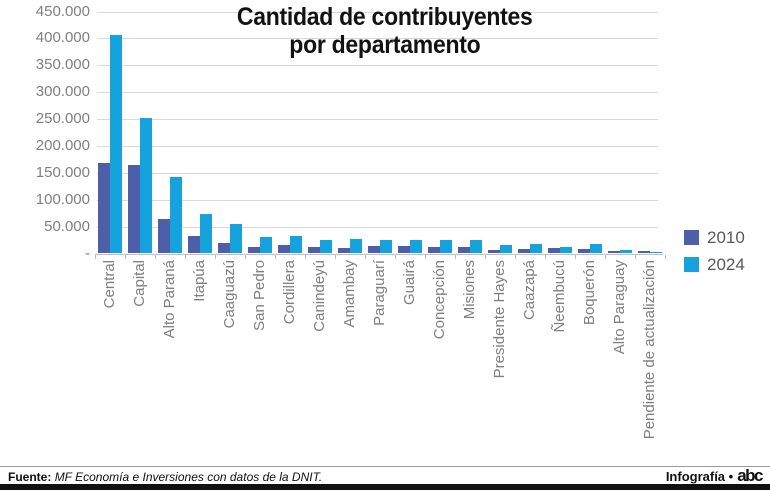 The image size is (770, 491). Describe the element at coordinates (169, 299) in the screenshot. I see `x-category-label: Alto Paraná` at that location.